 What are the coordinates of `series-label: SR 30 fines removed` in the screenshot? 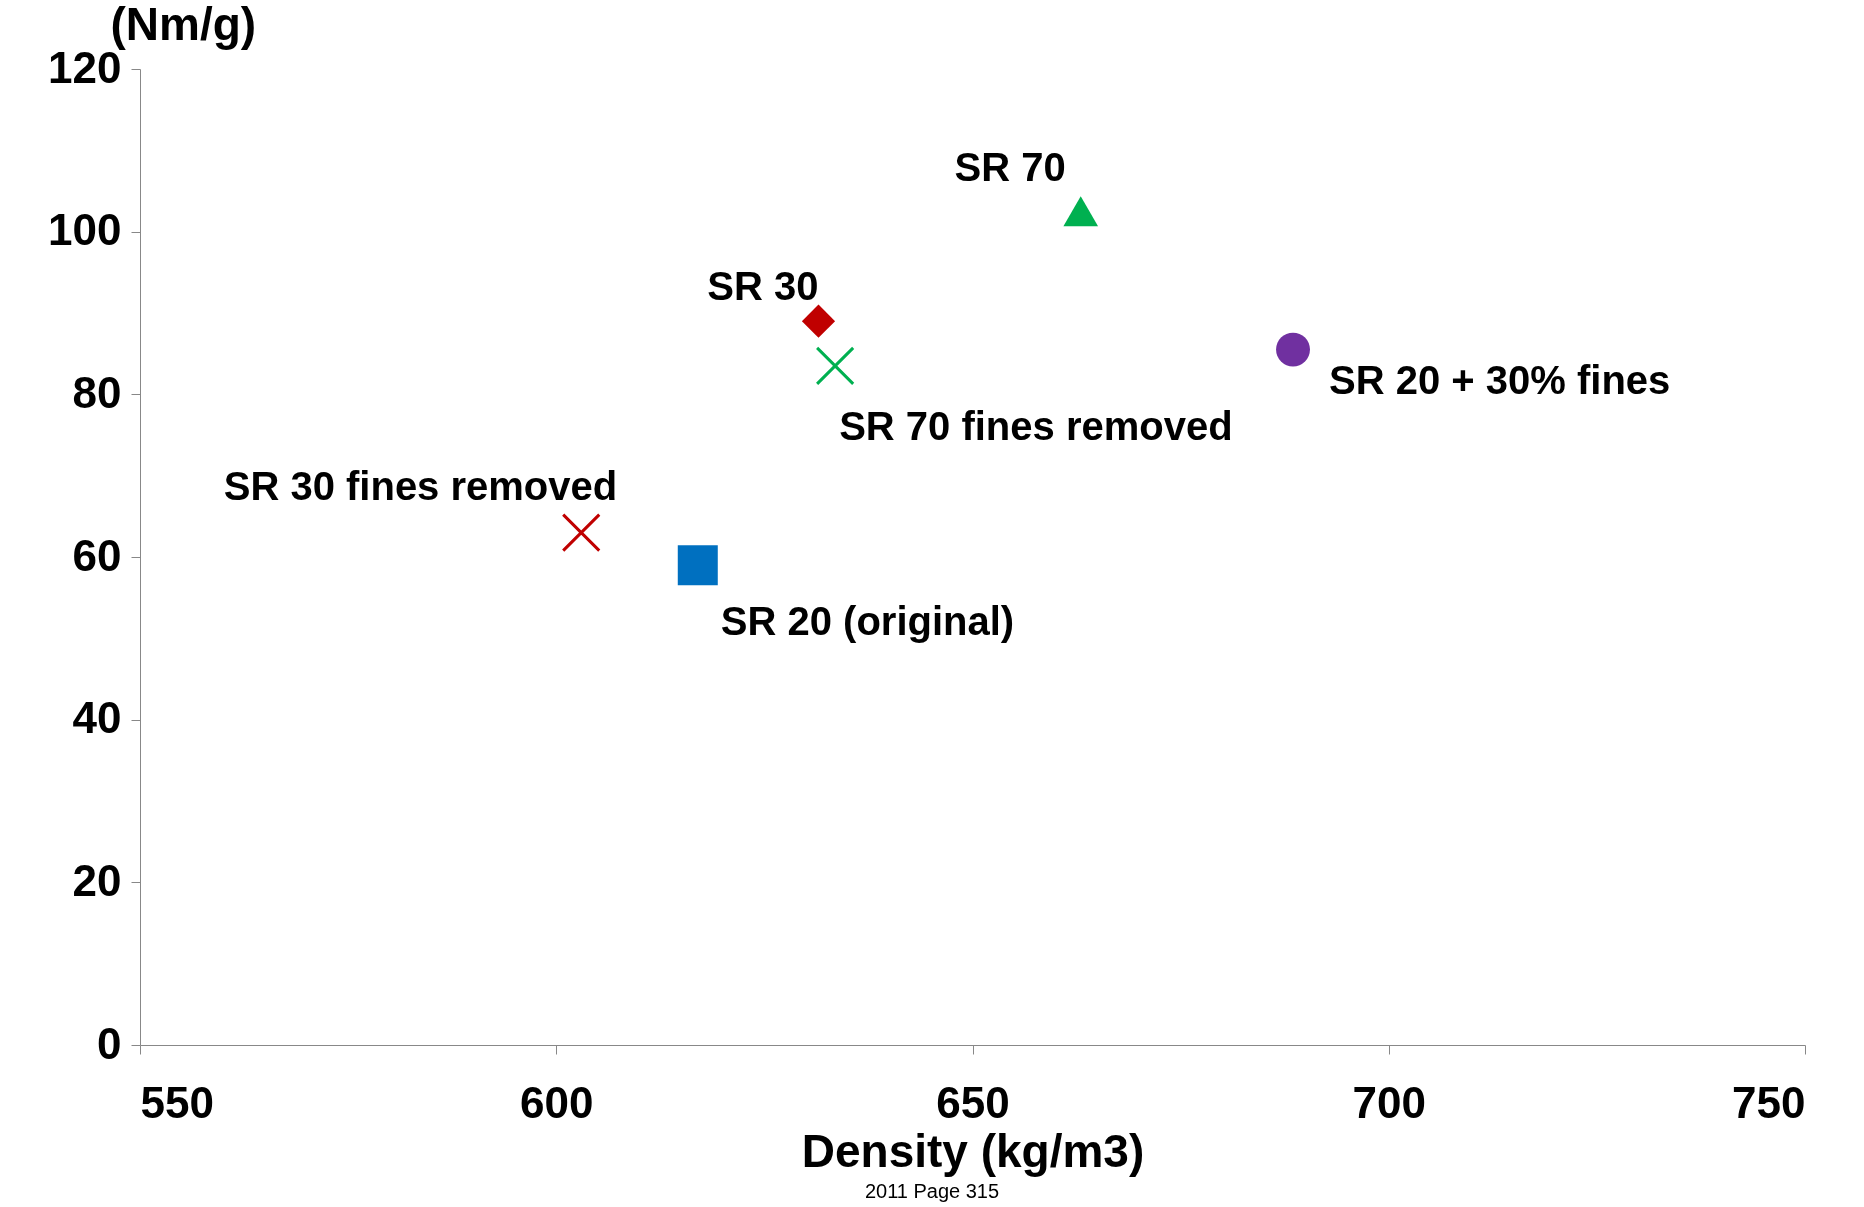 It's located at (420, 485).